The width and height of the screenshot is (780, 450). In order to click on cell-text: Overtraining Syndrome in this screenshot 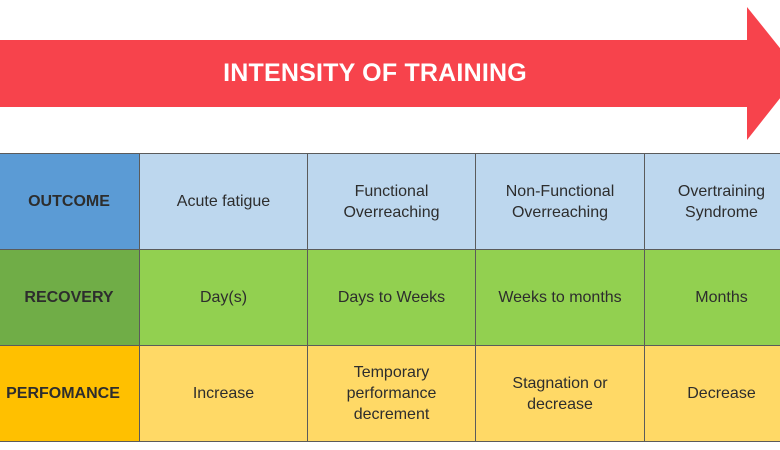, I will do `click(721, 201)`.